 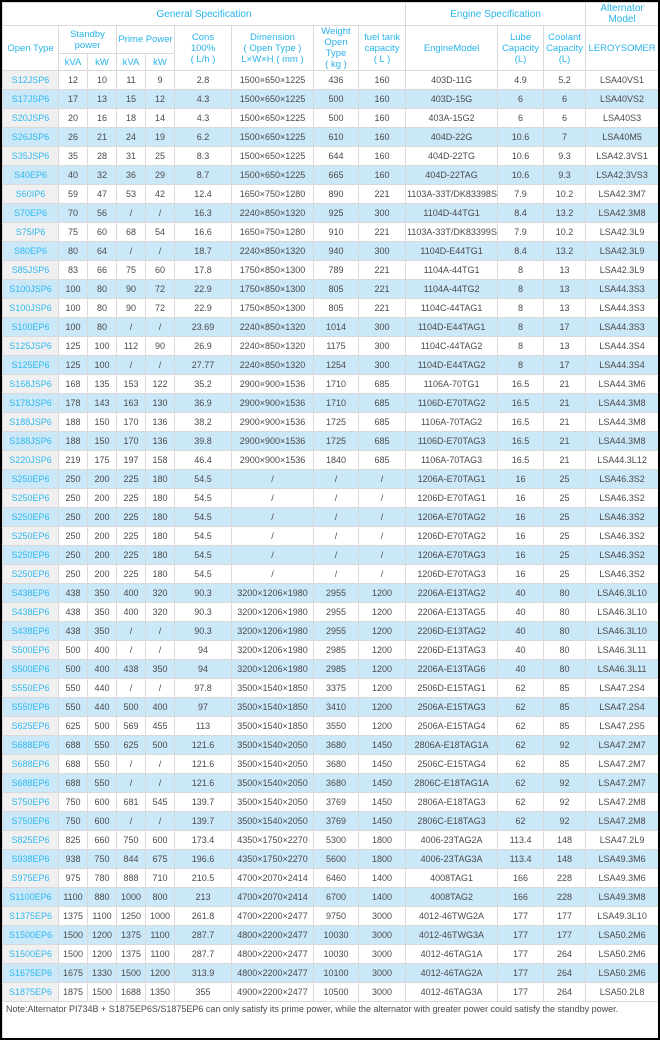 I want to click on model-link: S60IP6, so click(x=30, y=194).